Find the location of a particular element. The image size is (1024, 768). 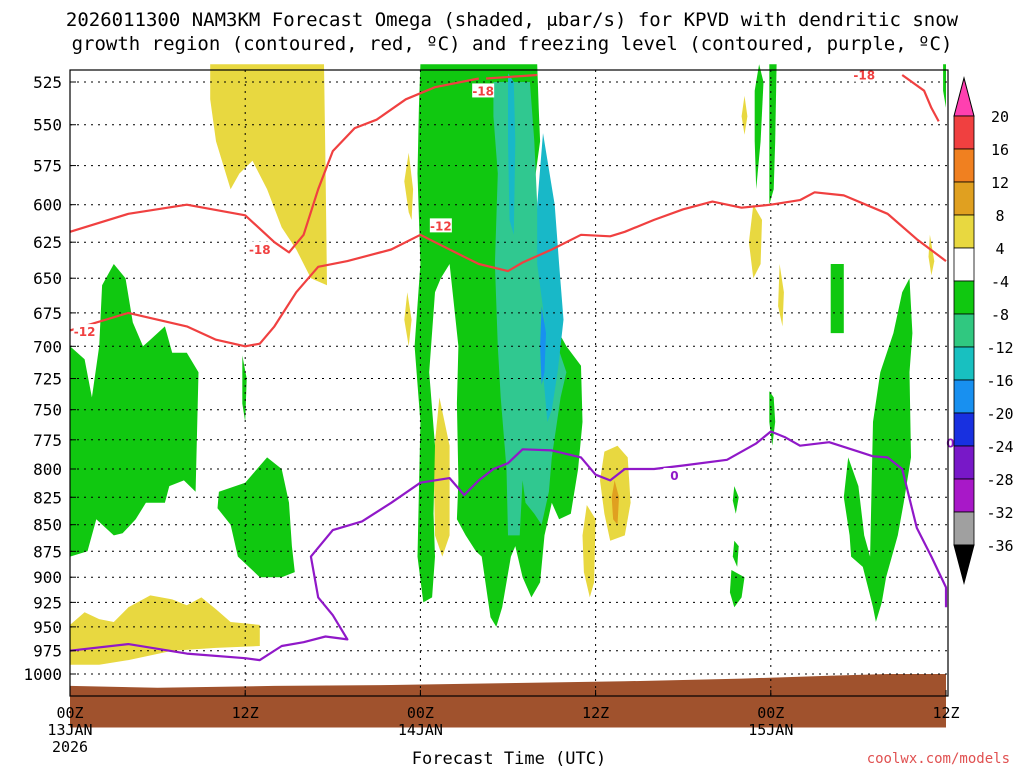

omega-neg-right-top is located at coordinates (759, 127).